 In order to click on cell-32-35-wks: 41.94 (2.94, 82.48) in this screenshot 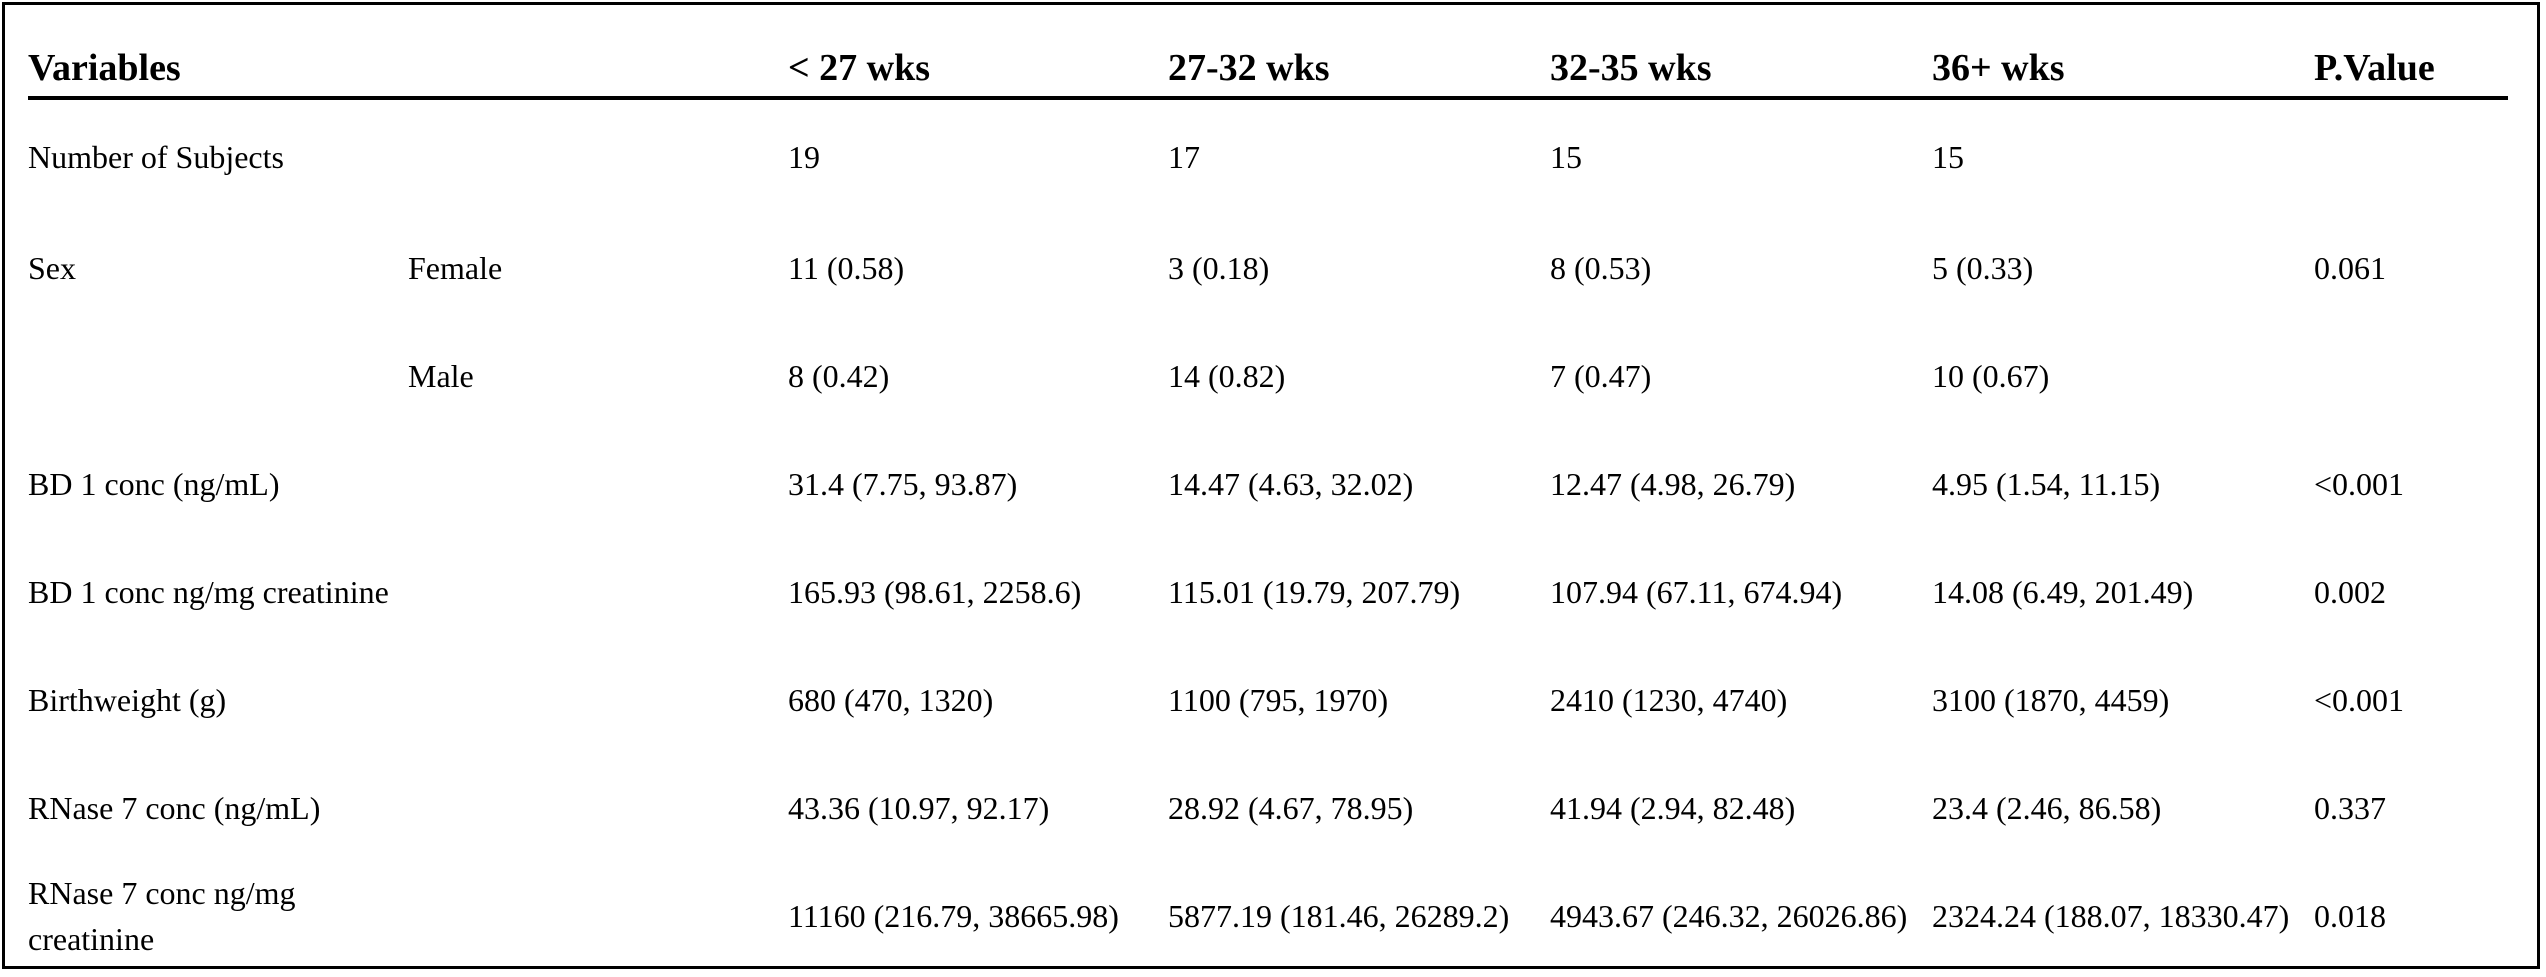, I will do `click(1673, 808)`.